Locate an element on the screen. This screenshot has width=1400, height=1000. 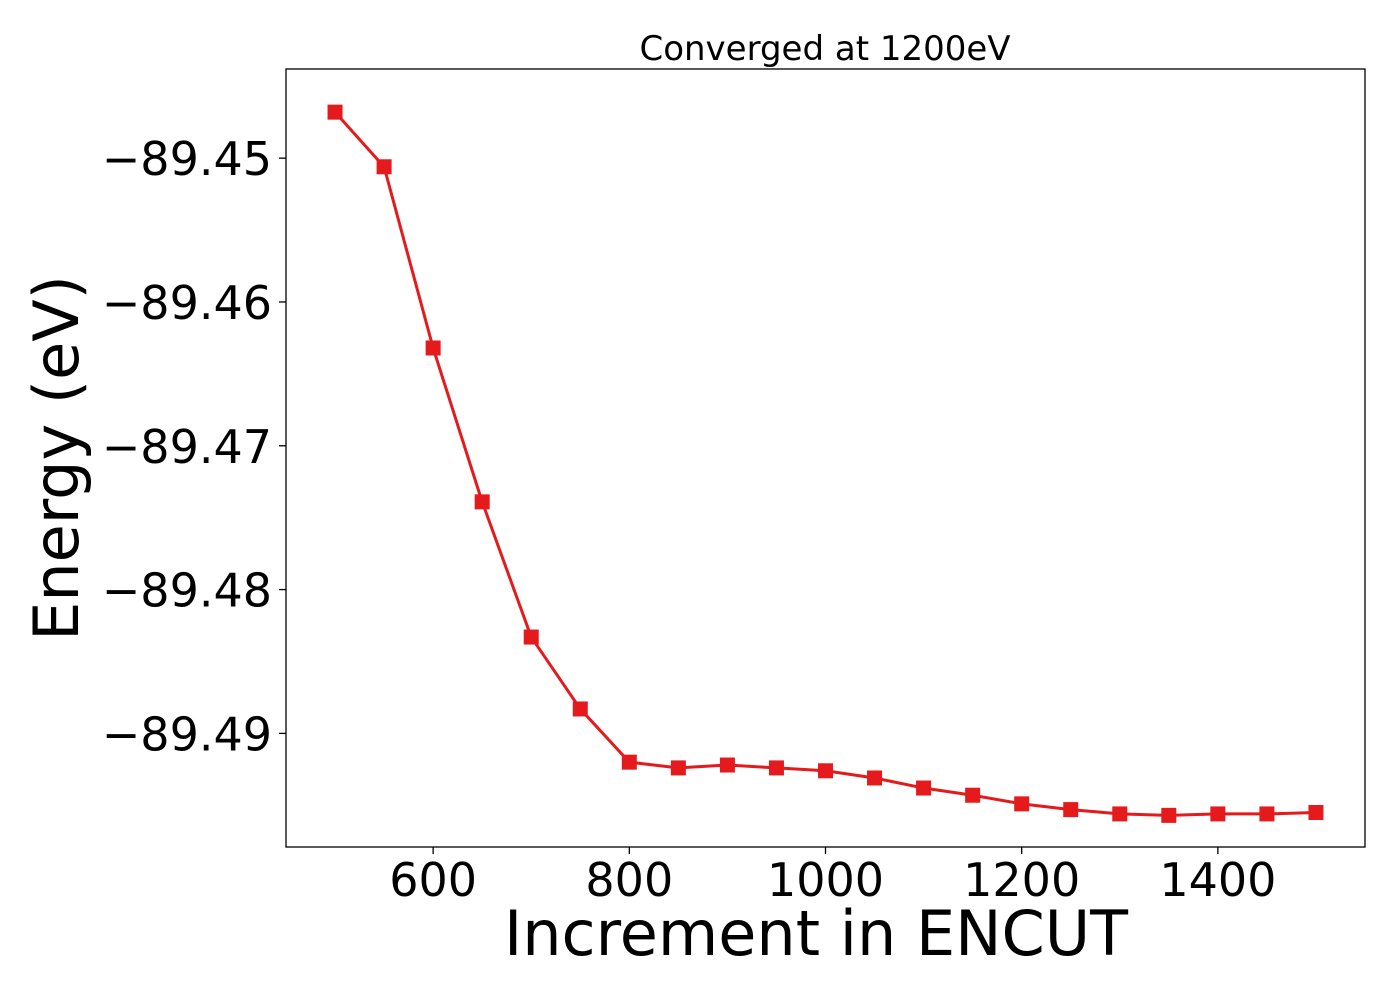
x-tick-label: 600 is located at coordinates (433, 880).